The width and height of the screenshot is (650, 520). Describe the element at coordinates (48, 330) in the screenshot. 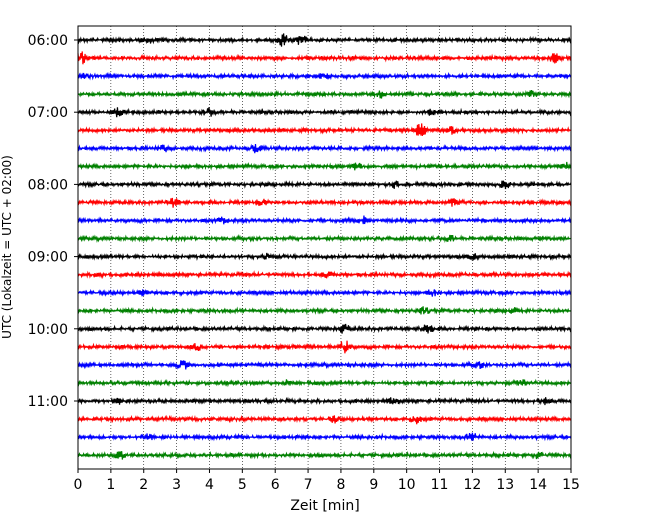

I see `y-tick-label-1000: 10:00` at that location.